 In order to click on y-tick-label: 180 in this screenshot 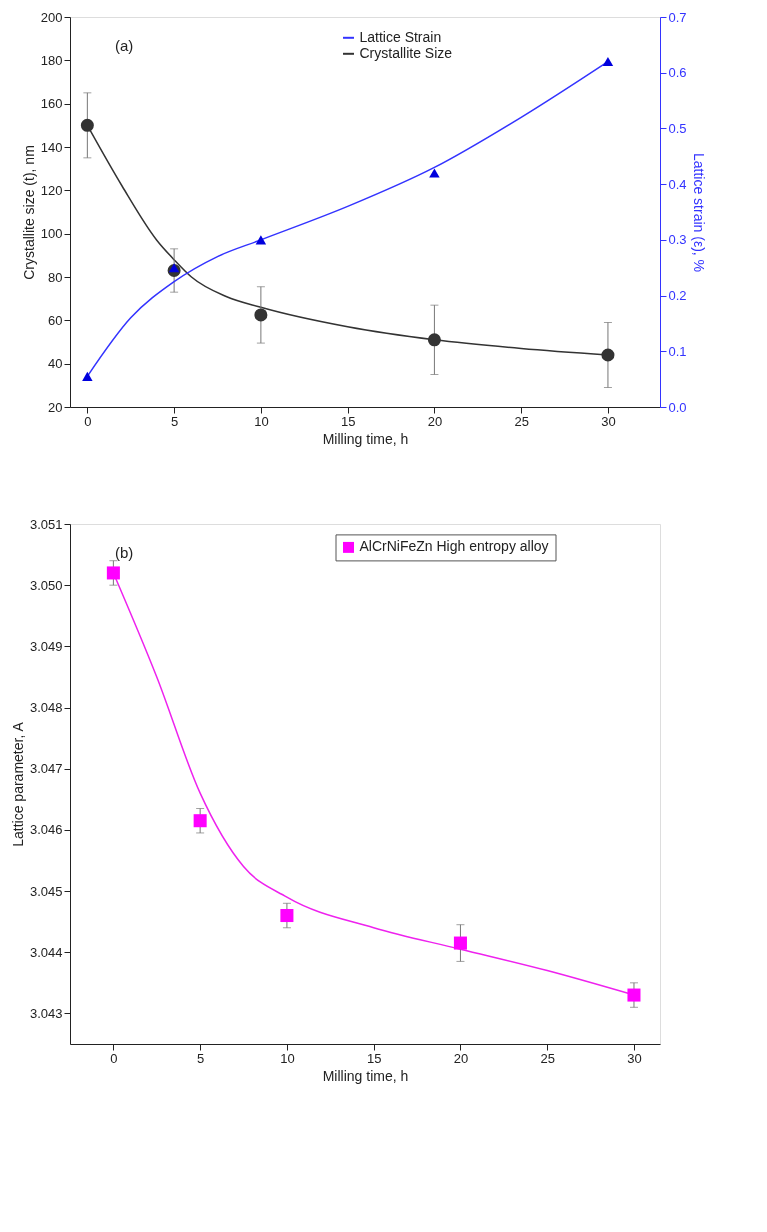, I will do `click(51, 60)`.